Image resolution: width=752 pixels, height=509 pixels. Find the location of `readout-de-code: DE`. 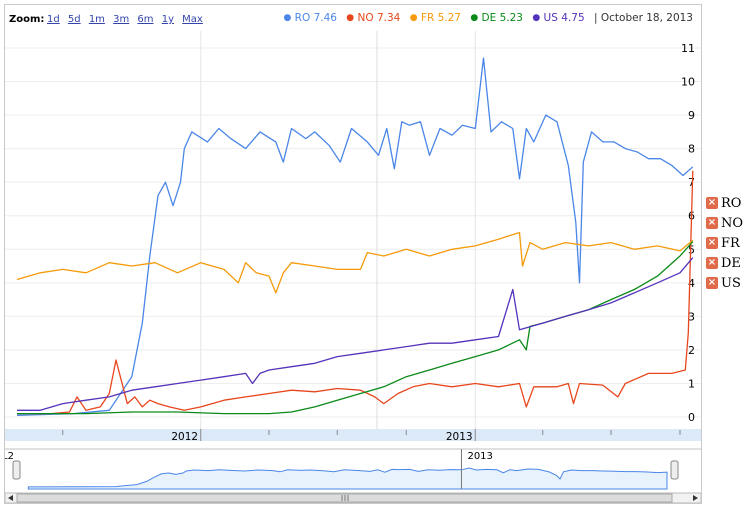

readout-de-code: DE is located at coordinates (489, 18).